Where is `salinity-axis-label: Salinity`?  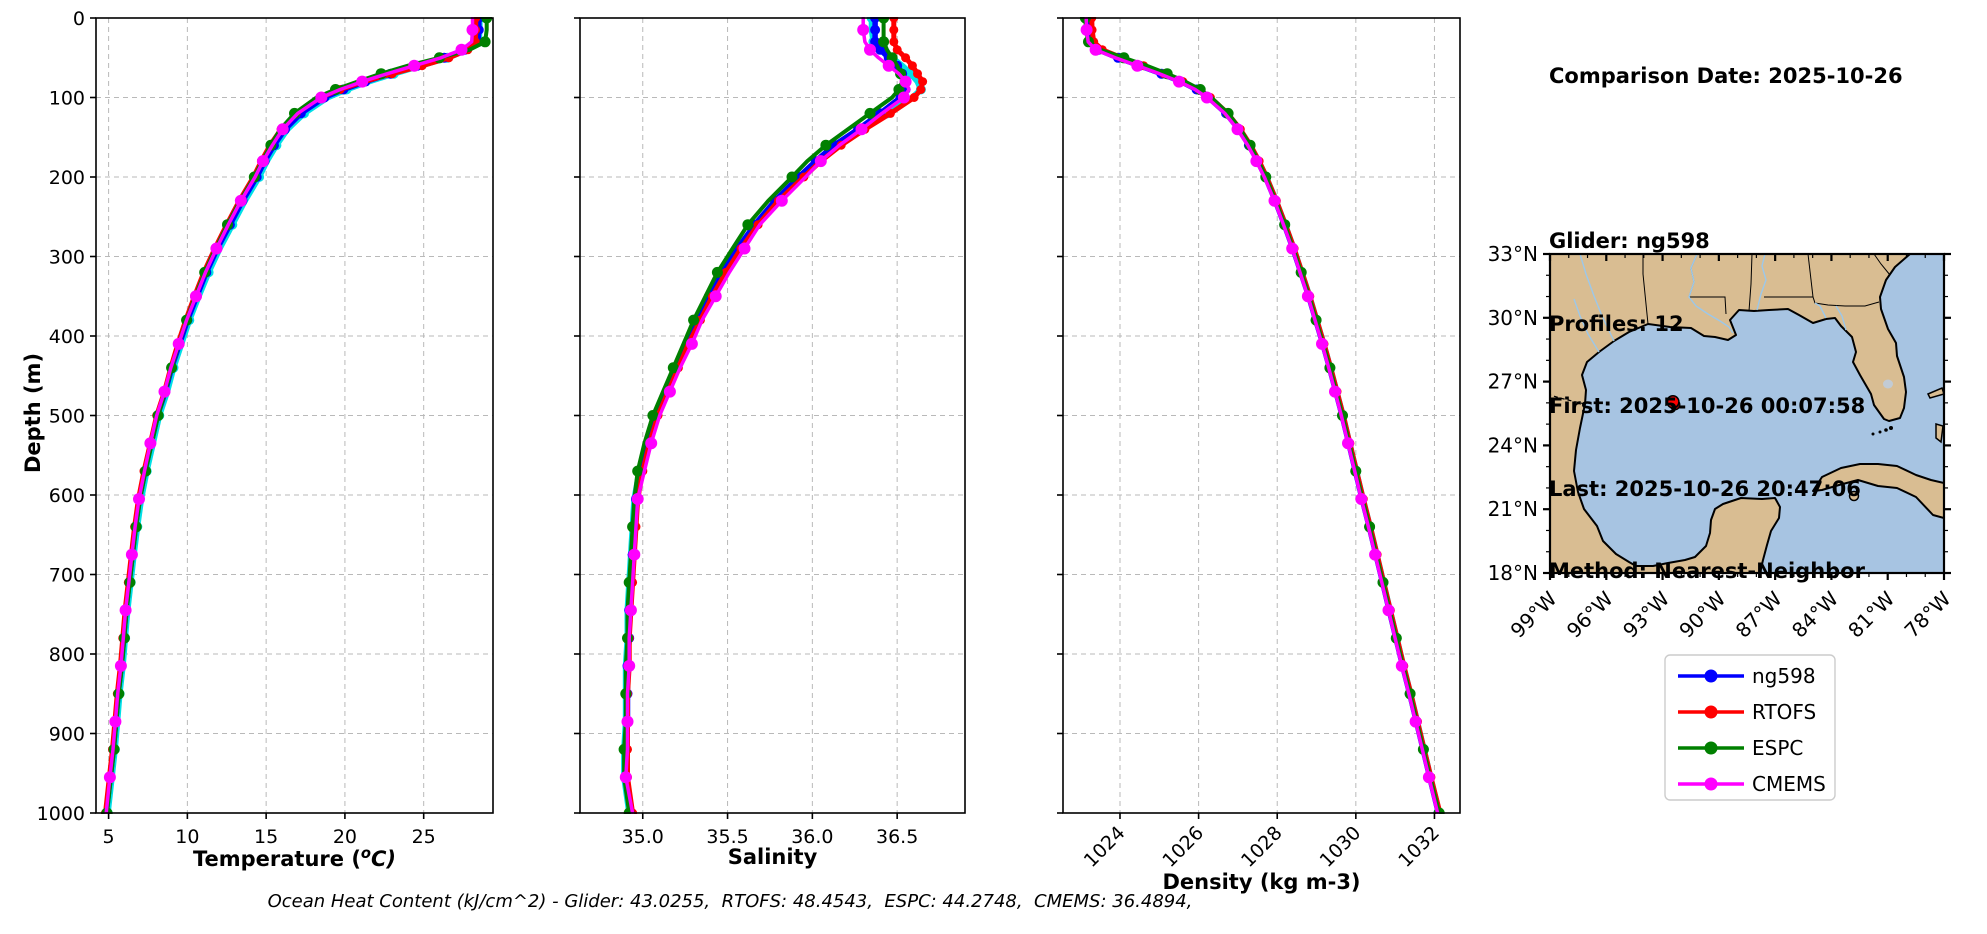 salinity-axis-label: Salinity is located at coordinates (772, 857).